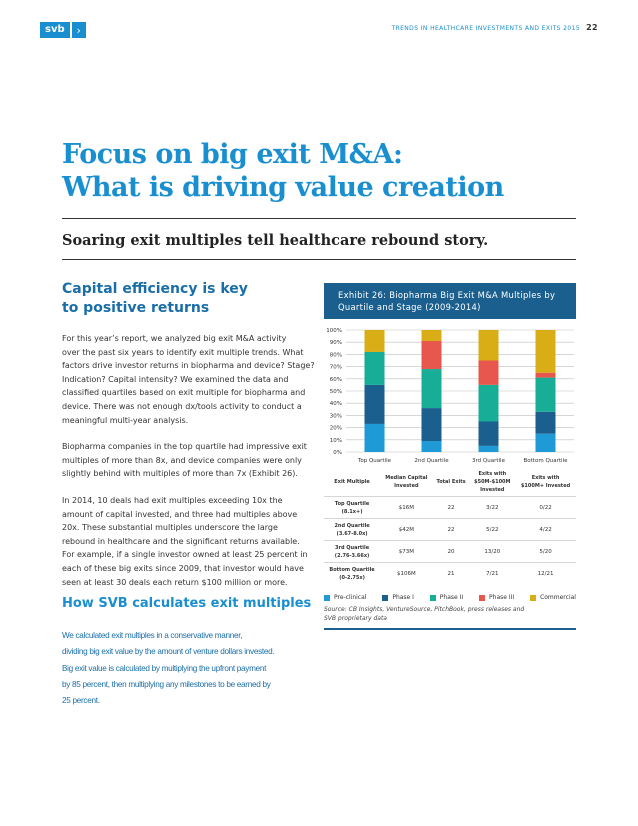 This screenshot has height=826, width=638. Describe the element at coordinates (545, 478) in the screenshot. I see `header-line: Exits with` at that location.